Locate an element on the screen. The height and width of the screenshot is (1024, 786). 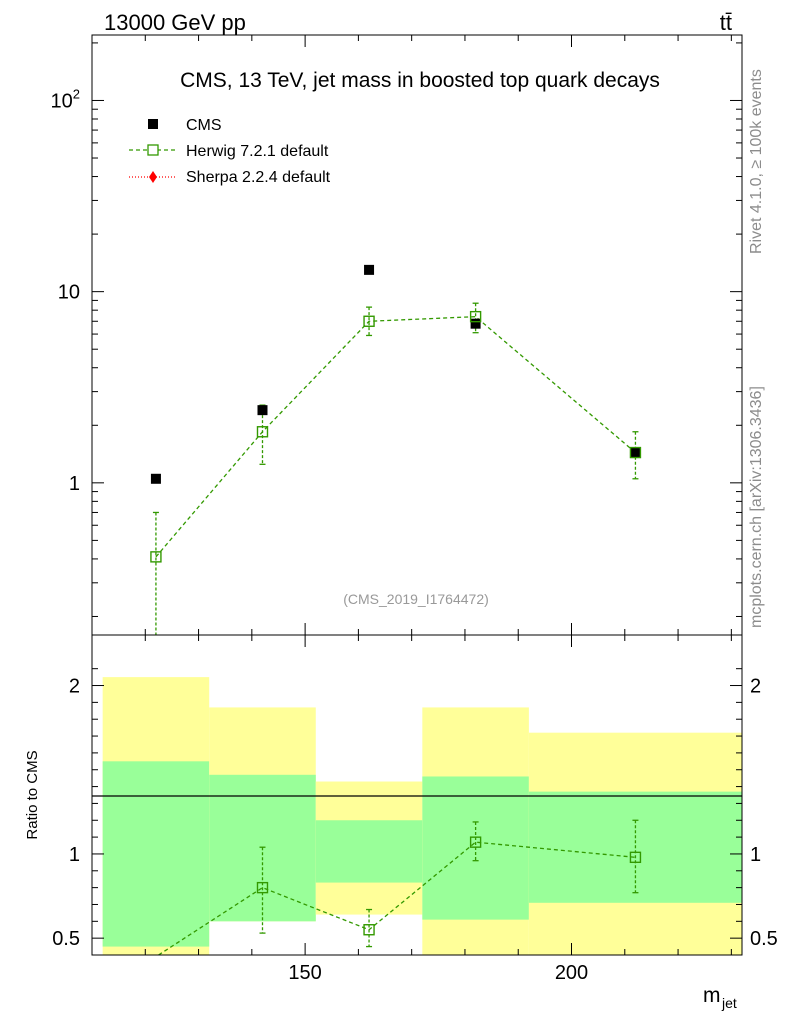
process-label: tt̄ is located at coordinates (726, 22).